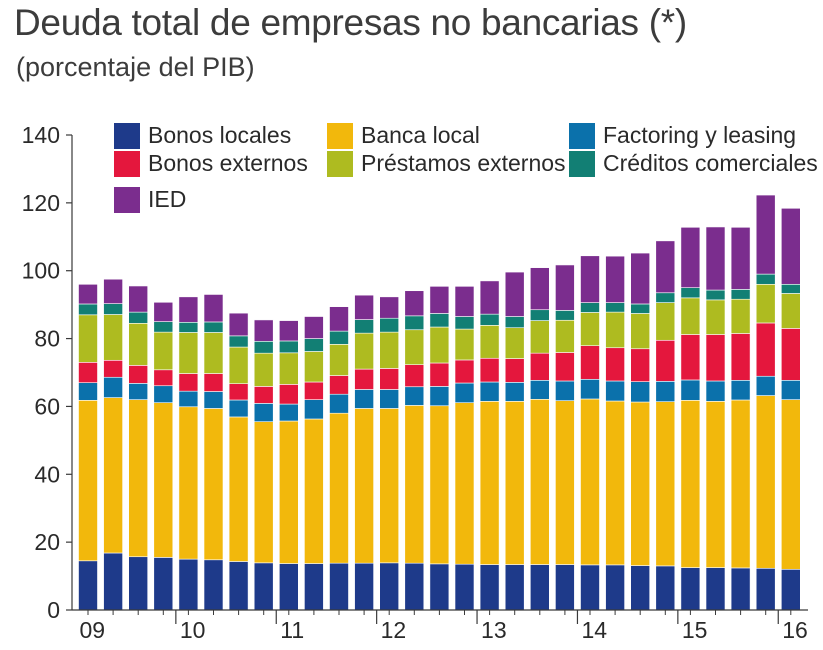 The height and width of the screenshot is (650, 823). What do you see at coordinates (167, 199) in the screenshot?
I see `legend-label: IED` at bounding box center [167, 199].